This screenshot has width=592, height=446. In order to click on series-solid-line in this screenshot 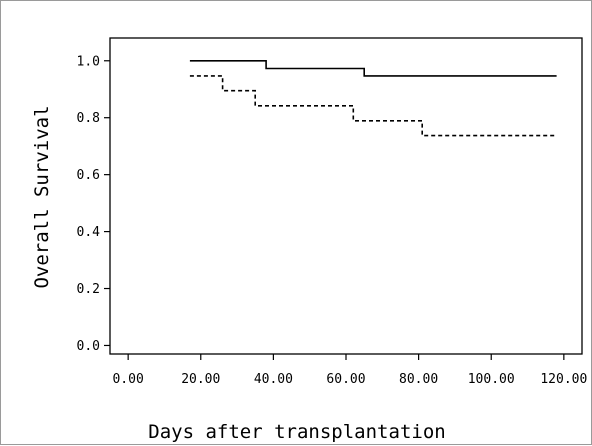, I will do `click(373, 68)`.